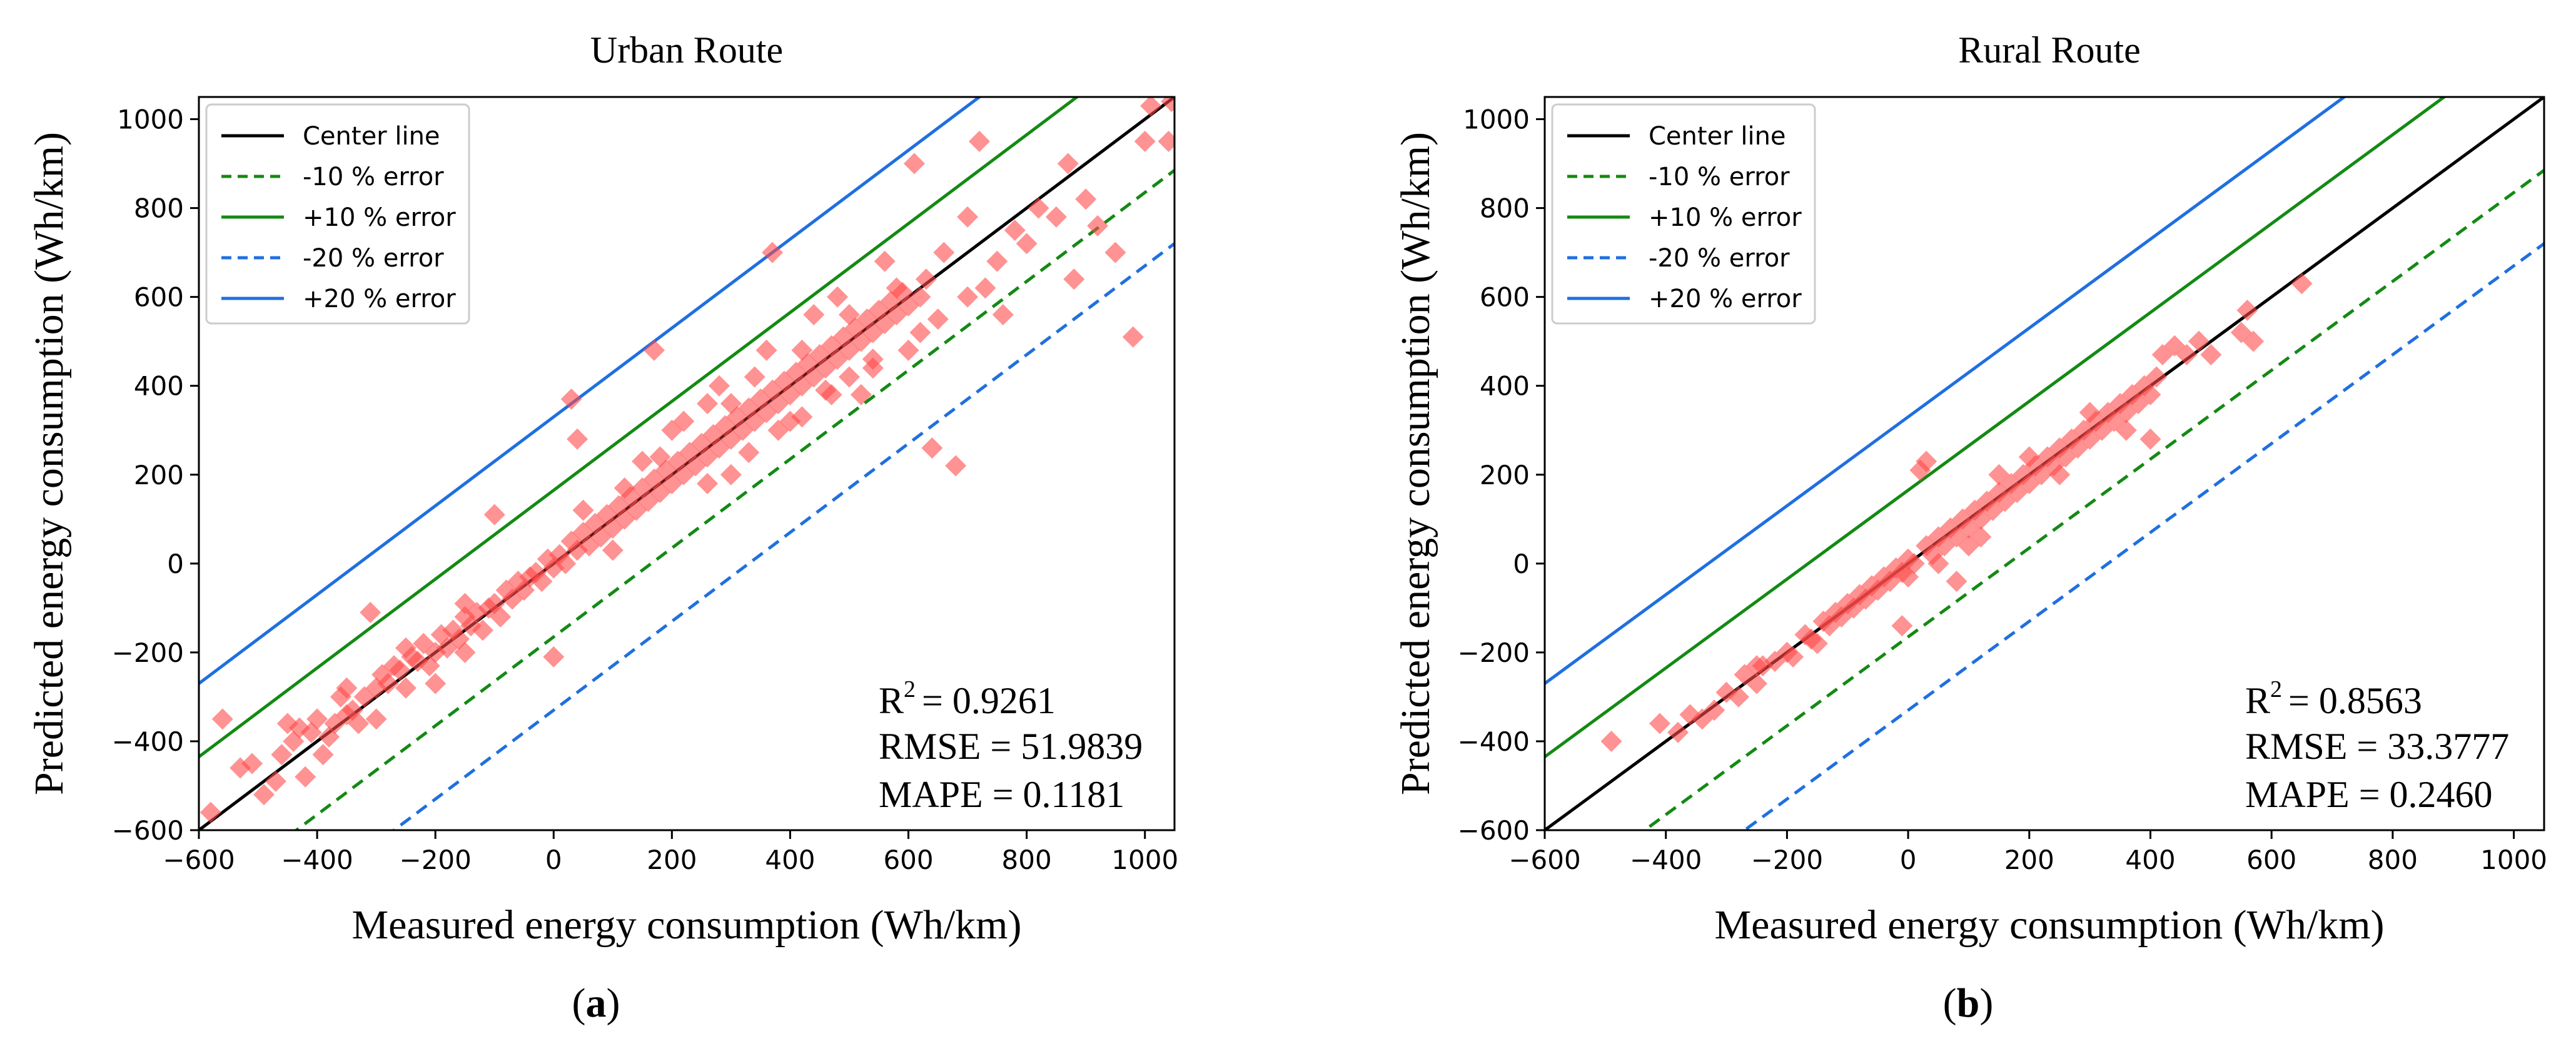 The image size is (2576, 1041). What do you see at coordinates (1415, 463) in the screenshot?
I see `y-axis-label: Predicted energy consumption (Wh/km)` at bounding box center [1415, 463].